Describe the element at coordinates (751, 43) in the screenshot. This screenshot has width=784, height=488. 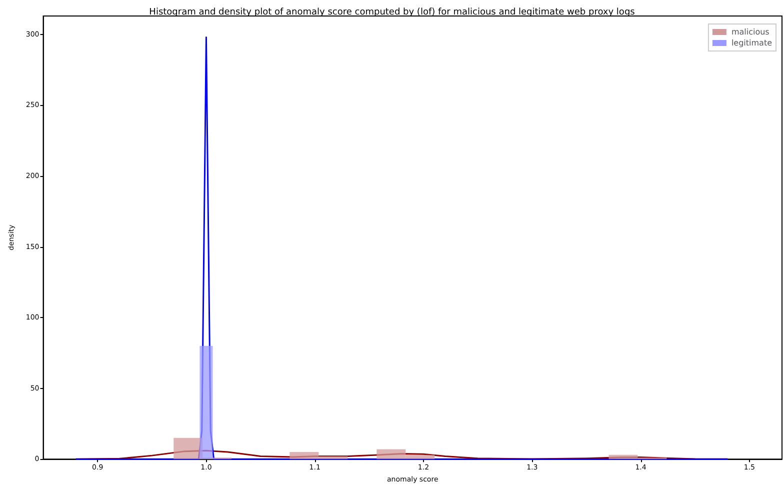
I see `legend-label: legitimate` at that location.